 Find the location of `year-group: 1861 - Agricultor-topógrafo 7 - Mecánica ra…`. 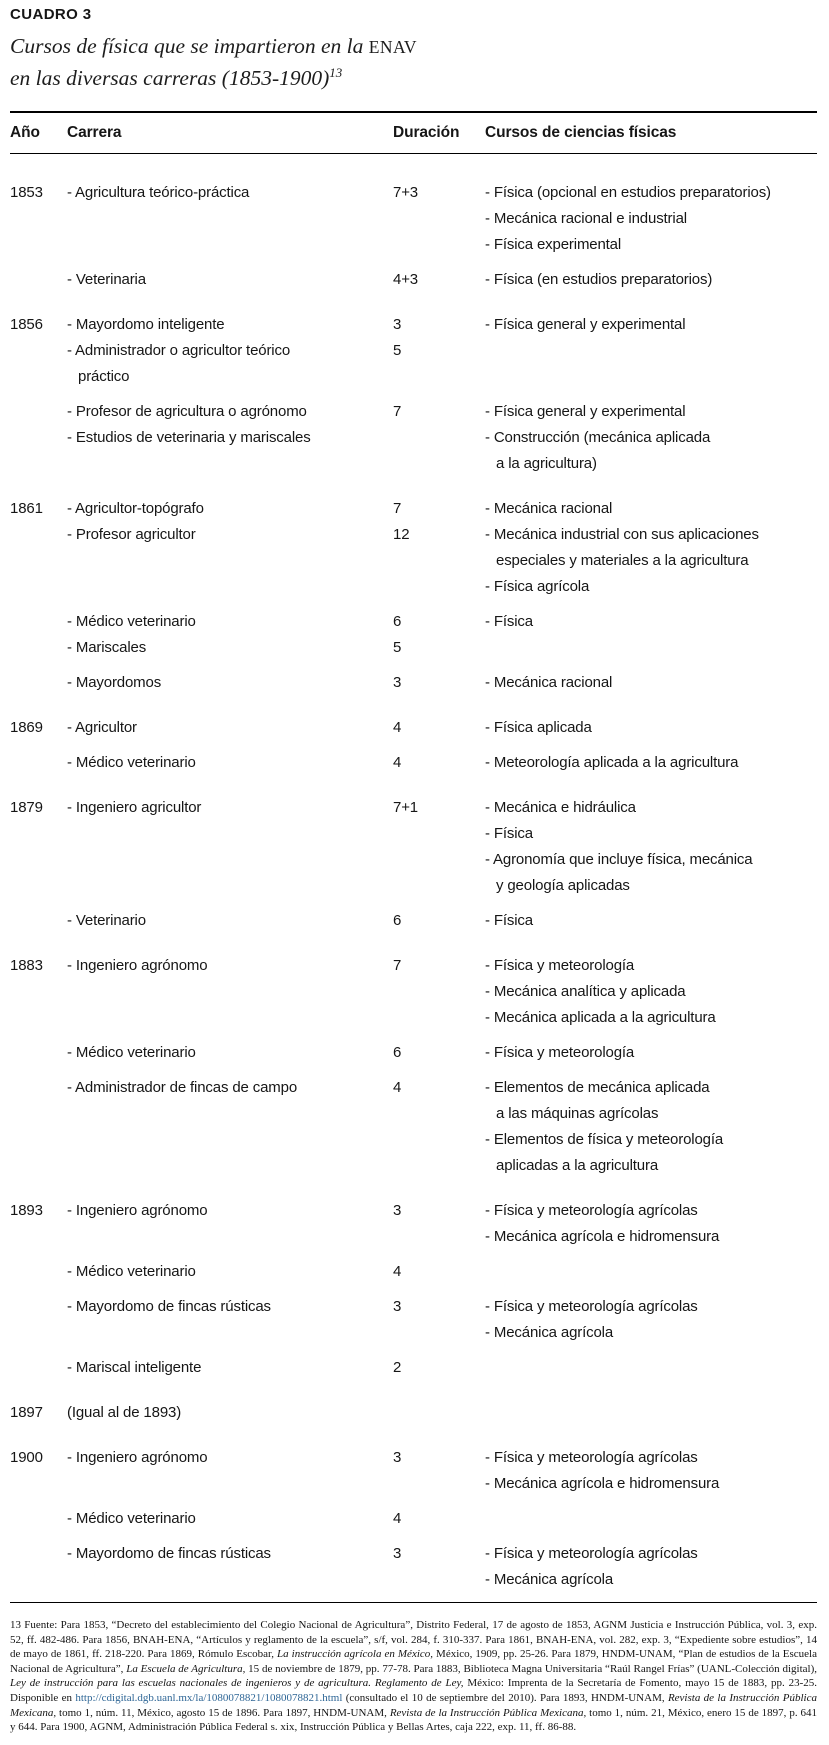

year-group: 1861 - Agricultor-topógrafo 7 - Mecánica ra… is located at coordinates (413, 596).